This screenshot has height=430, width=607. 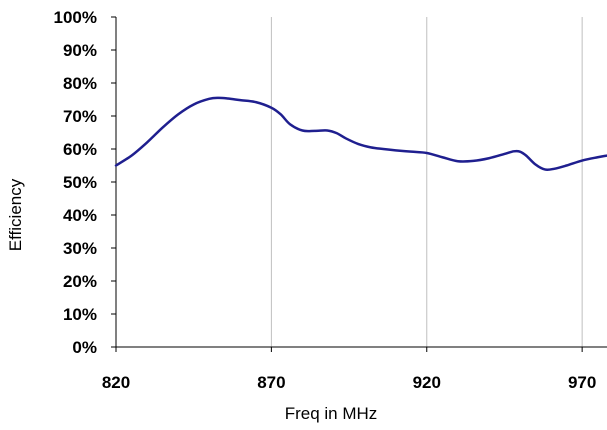 I want to click on x-axis-label: Freq in MHz, so click(x=331, y=413).